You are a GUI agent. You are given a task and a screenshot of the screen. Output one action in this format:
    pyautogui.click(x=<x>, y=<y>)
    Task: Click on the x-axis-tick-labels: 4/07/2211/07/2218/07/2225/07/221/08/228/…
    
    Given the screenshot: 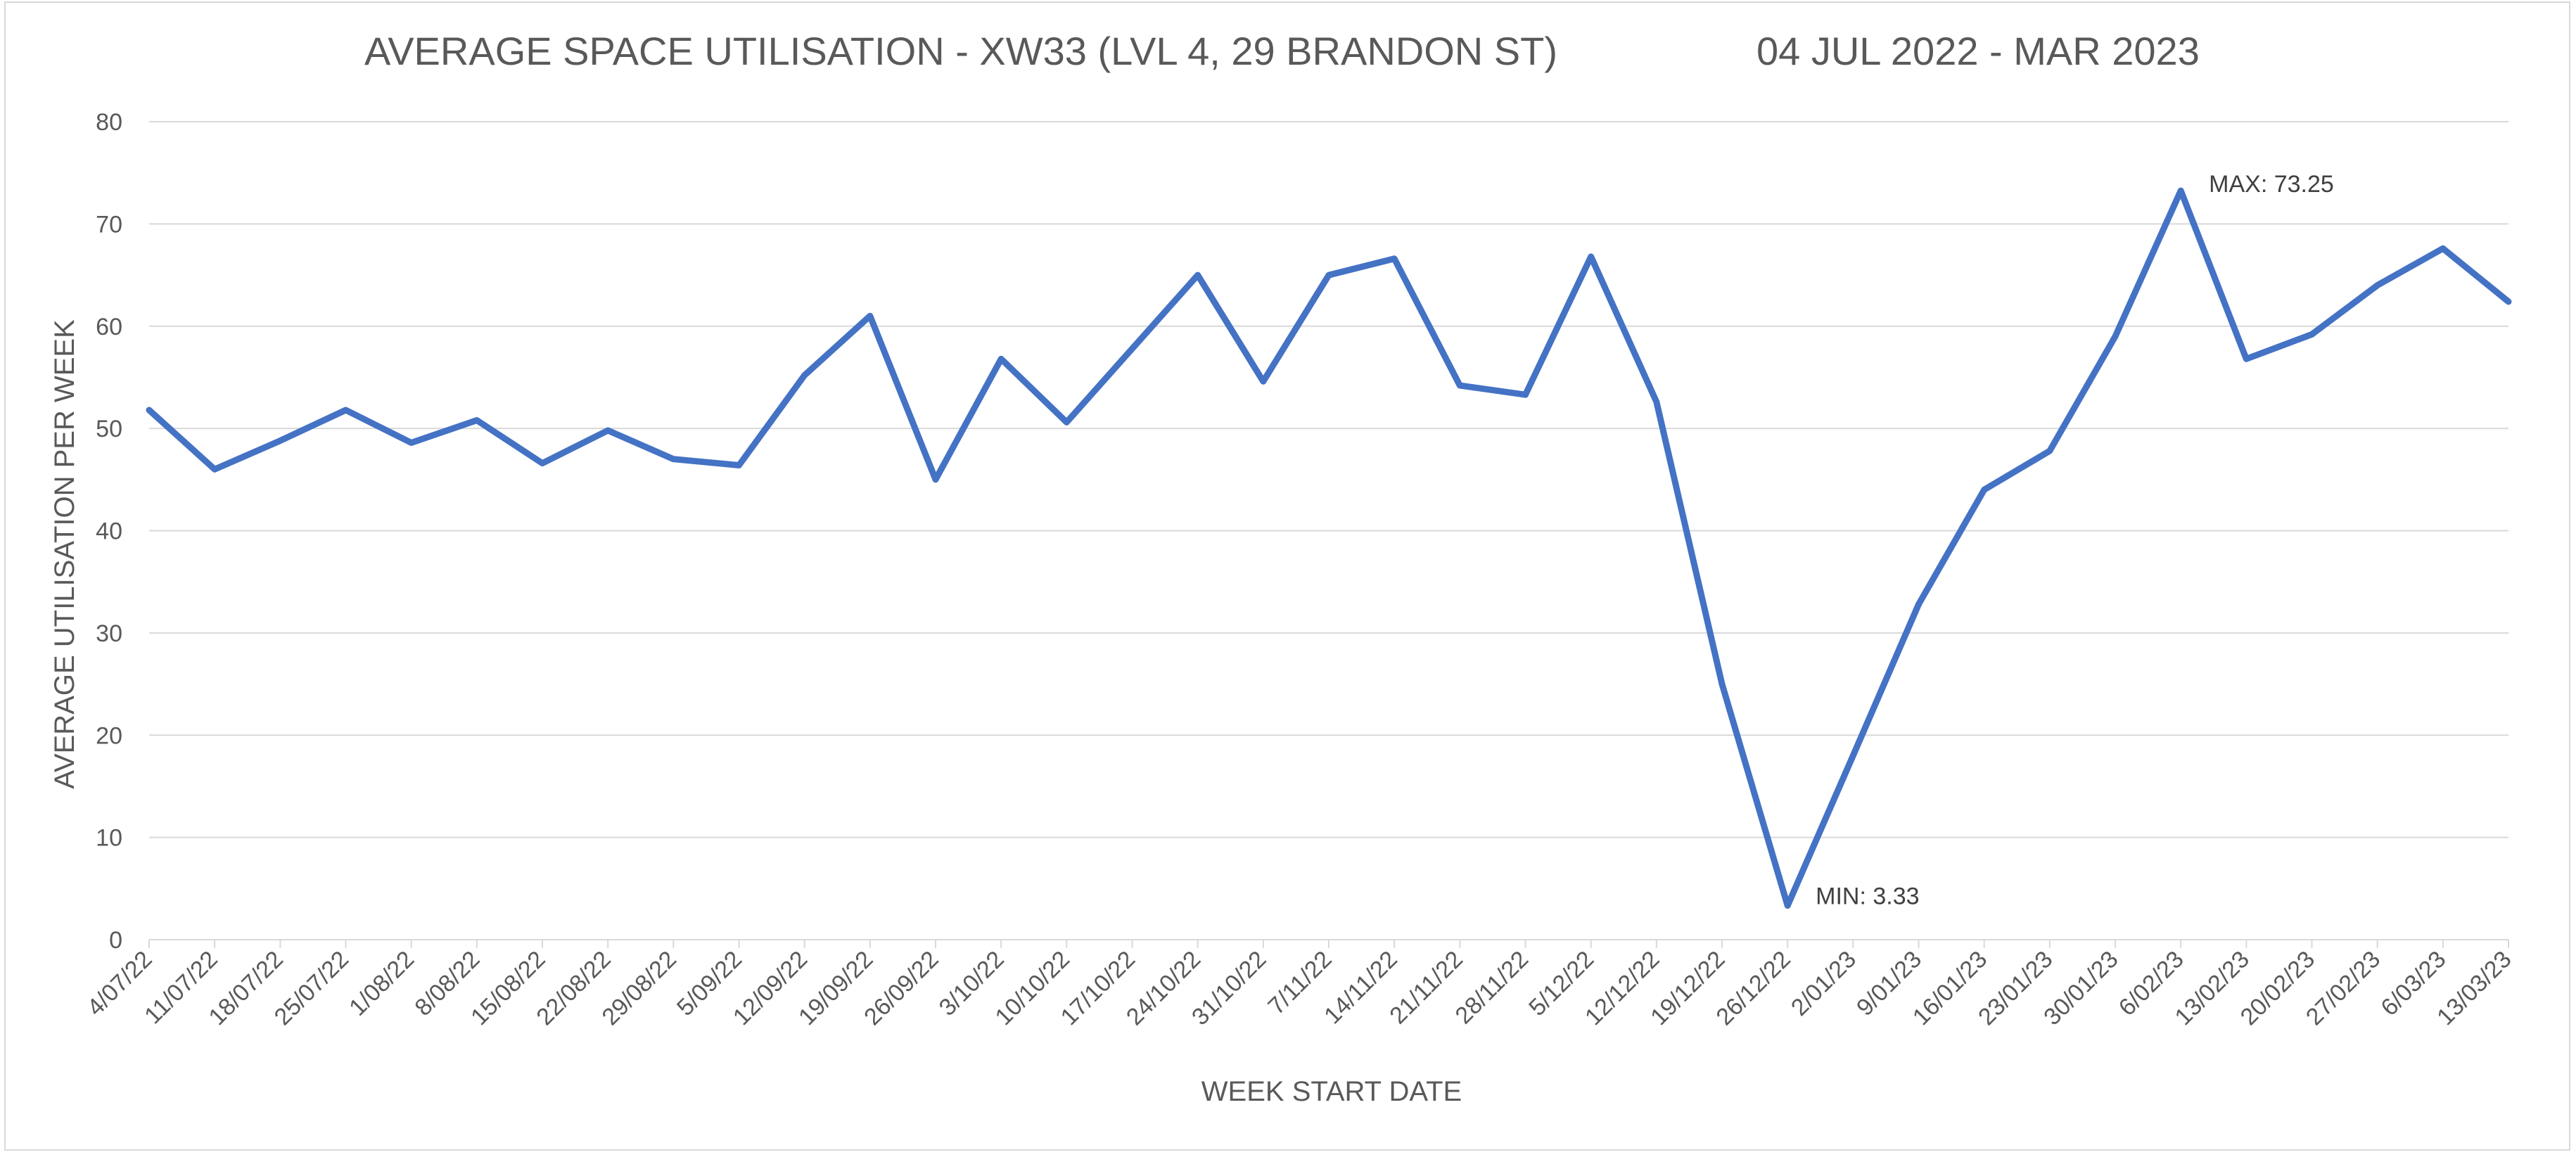 What is the action you would take?
    pyautogui.click(x=1299, y=988)
    